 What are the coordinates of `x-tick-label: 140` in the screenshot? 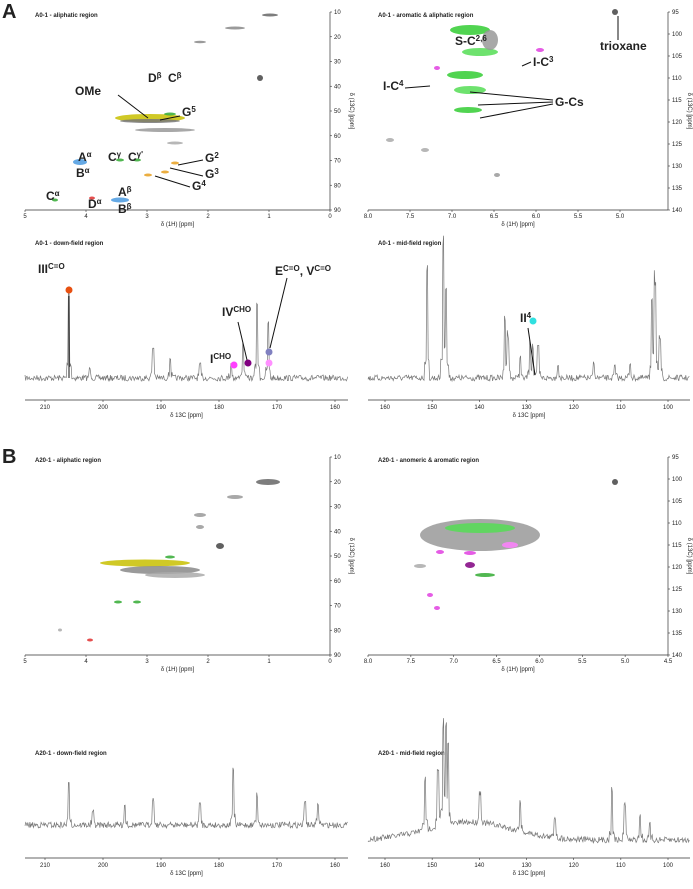 It's located at (479, 866).